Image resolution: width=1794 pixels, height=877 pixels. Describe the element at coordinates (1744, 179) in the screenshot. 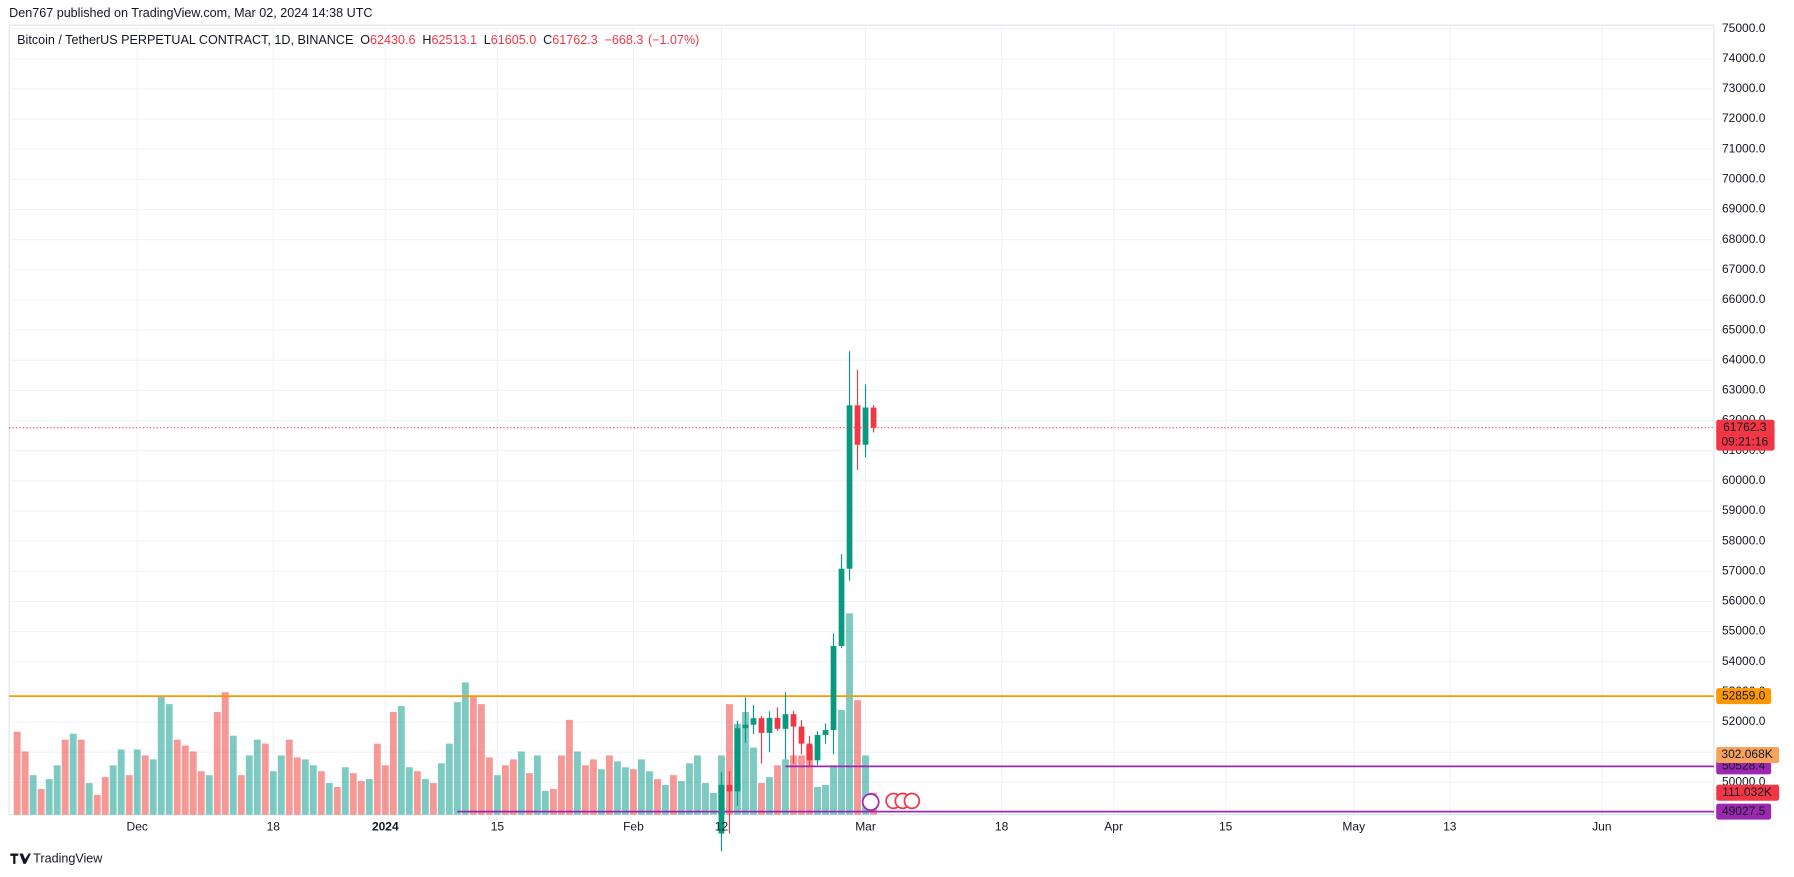

I see `y-tick-label: 70000.0` at that location.